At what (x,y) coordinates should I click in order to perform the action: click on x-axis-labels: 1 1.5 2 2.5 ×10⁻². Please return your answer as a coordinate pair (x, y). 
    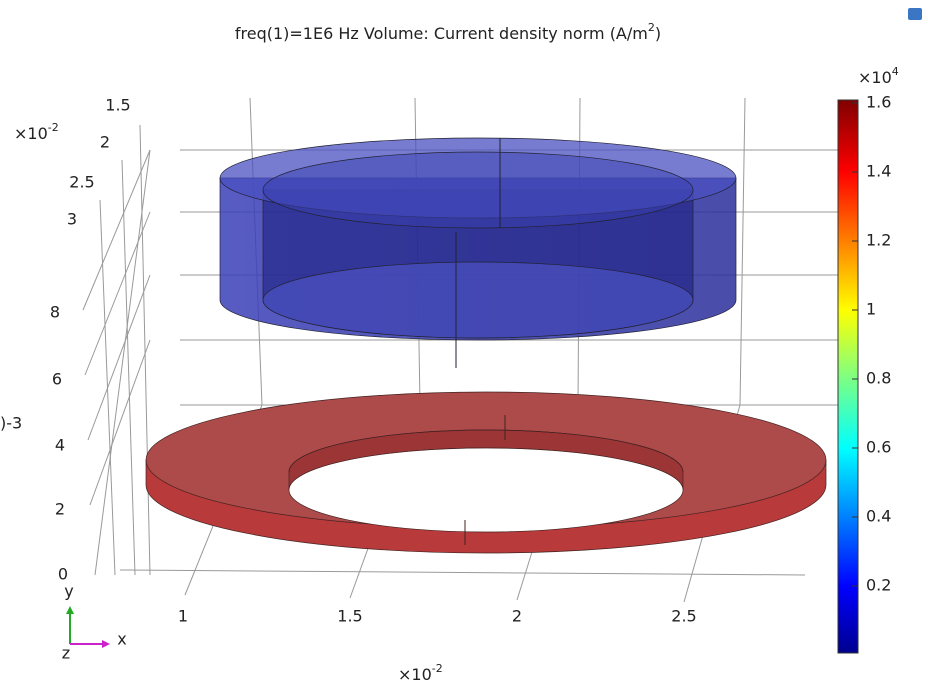
    Looking at the image, I should click on (437, 645).